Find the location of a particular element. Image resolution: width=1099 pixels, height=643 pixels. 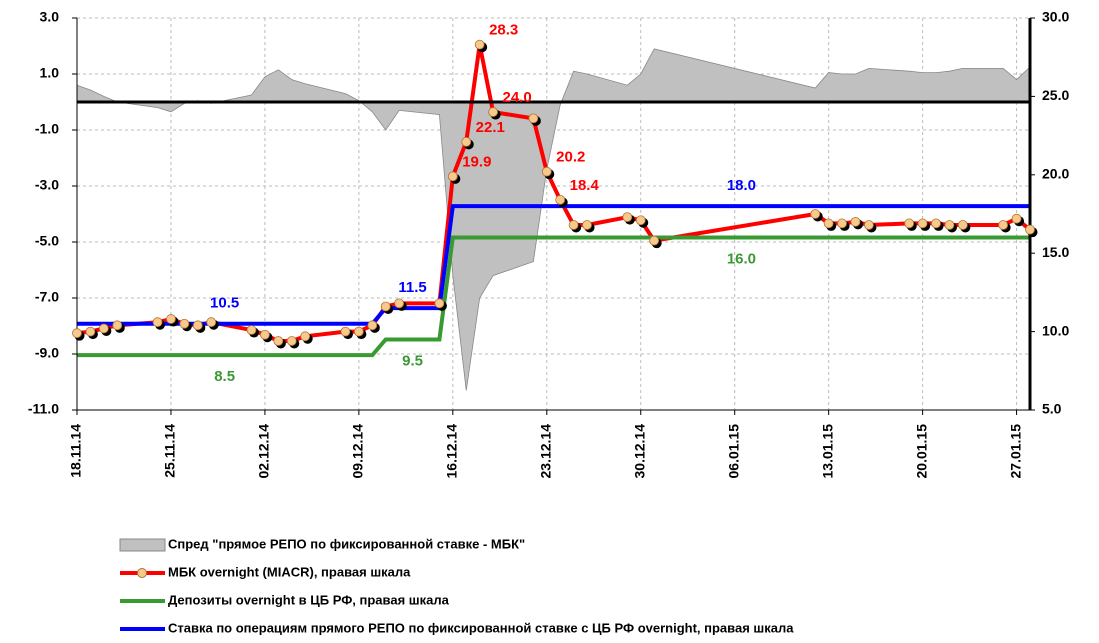

y-tick-label: -11.0 is located at coordinates (43, 409).